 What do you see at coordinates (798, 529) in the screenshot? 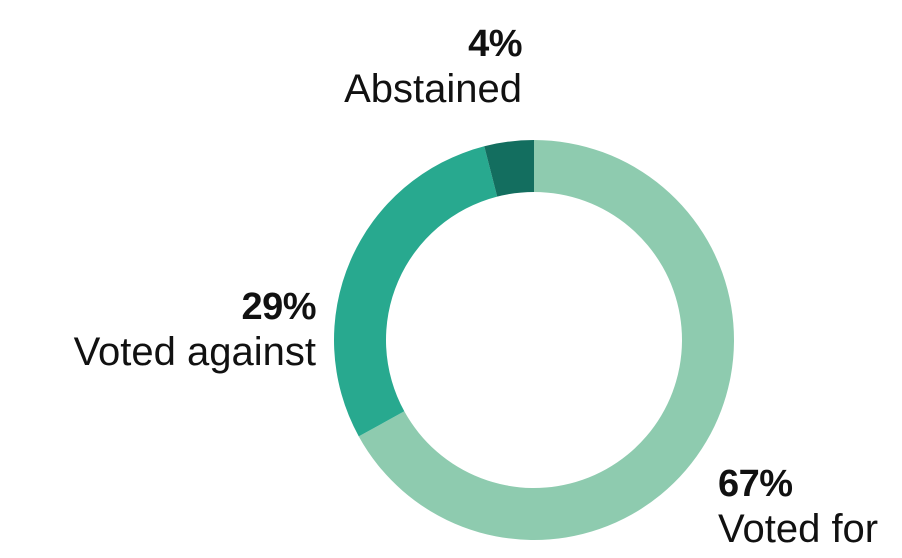
I see `voted-for-name: Voted for` at bounding box center [798, 529].